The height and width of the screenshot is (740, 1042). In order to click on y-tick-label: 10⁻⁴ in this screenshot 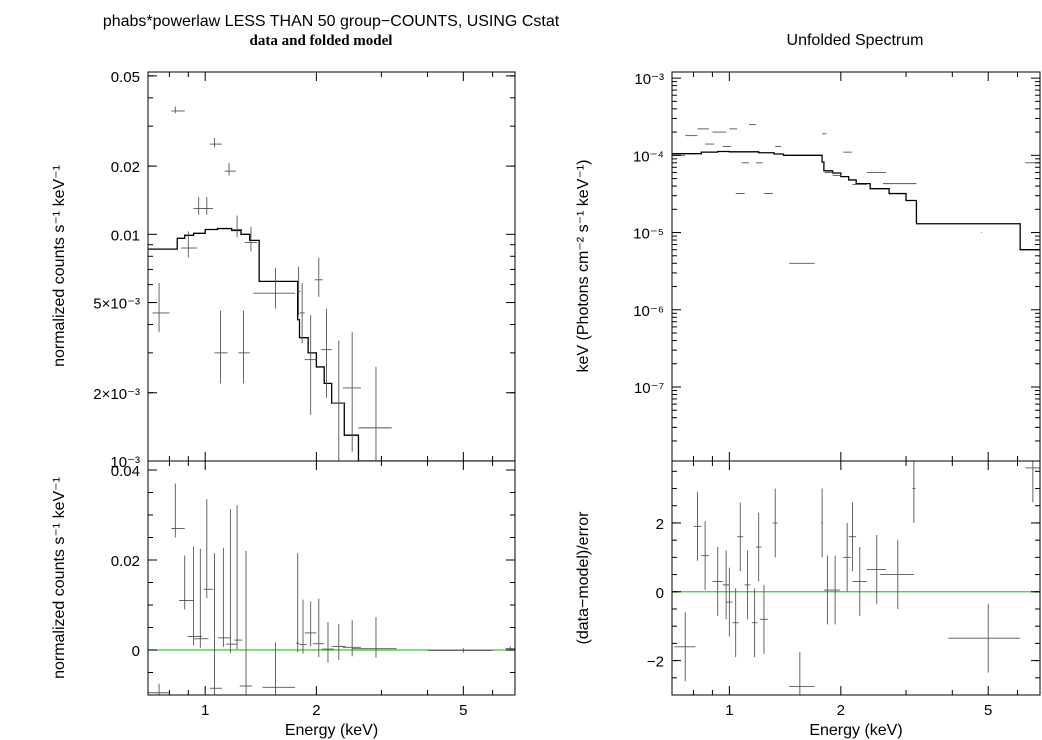, I will do `click(648, 156)`.